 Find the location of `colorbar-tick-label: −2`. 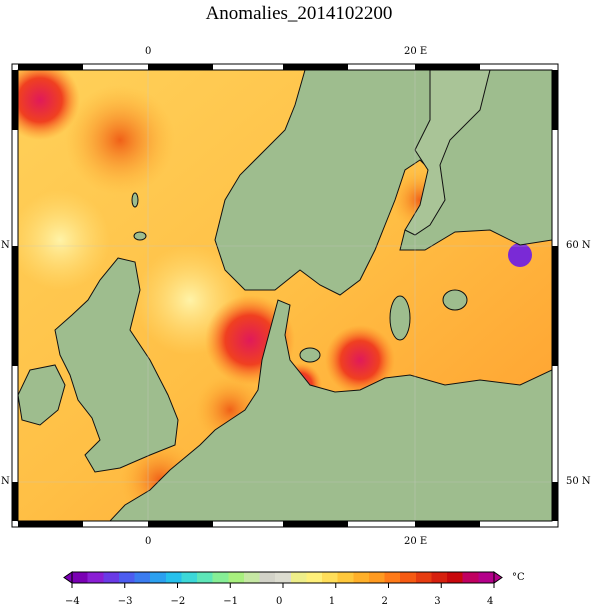

colorbar-tick-label: −2 is located at coordinates (178, 601).